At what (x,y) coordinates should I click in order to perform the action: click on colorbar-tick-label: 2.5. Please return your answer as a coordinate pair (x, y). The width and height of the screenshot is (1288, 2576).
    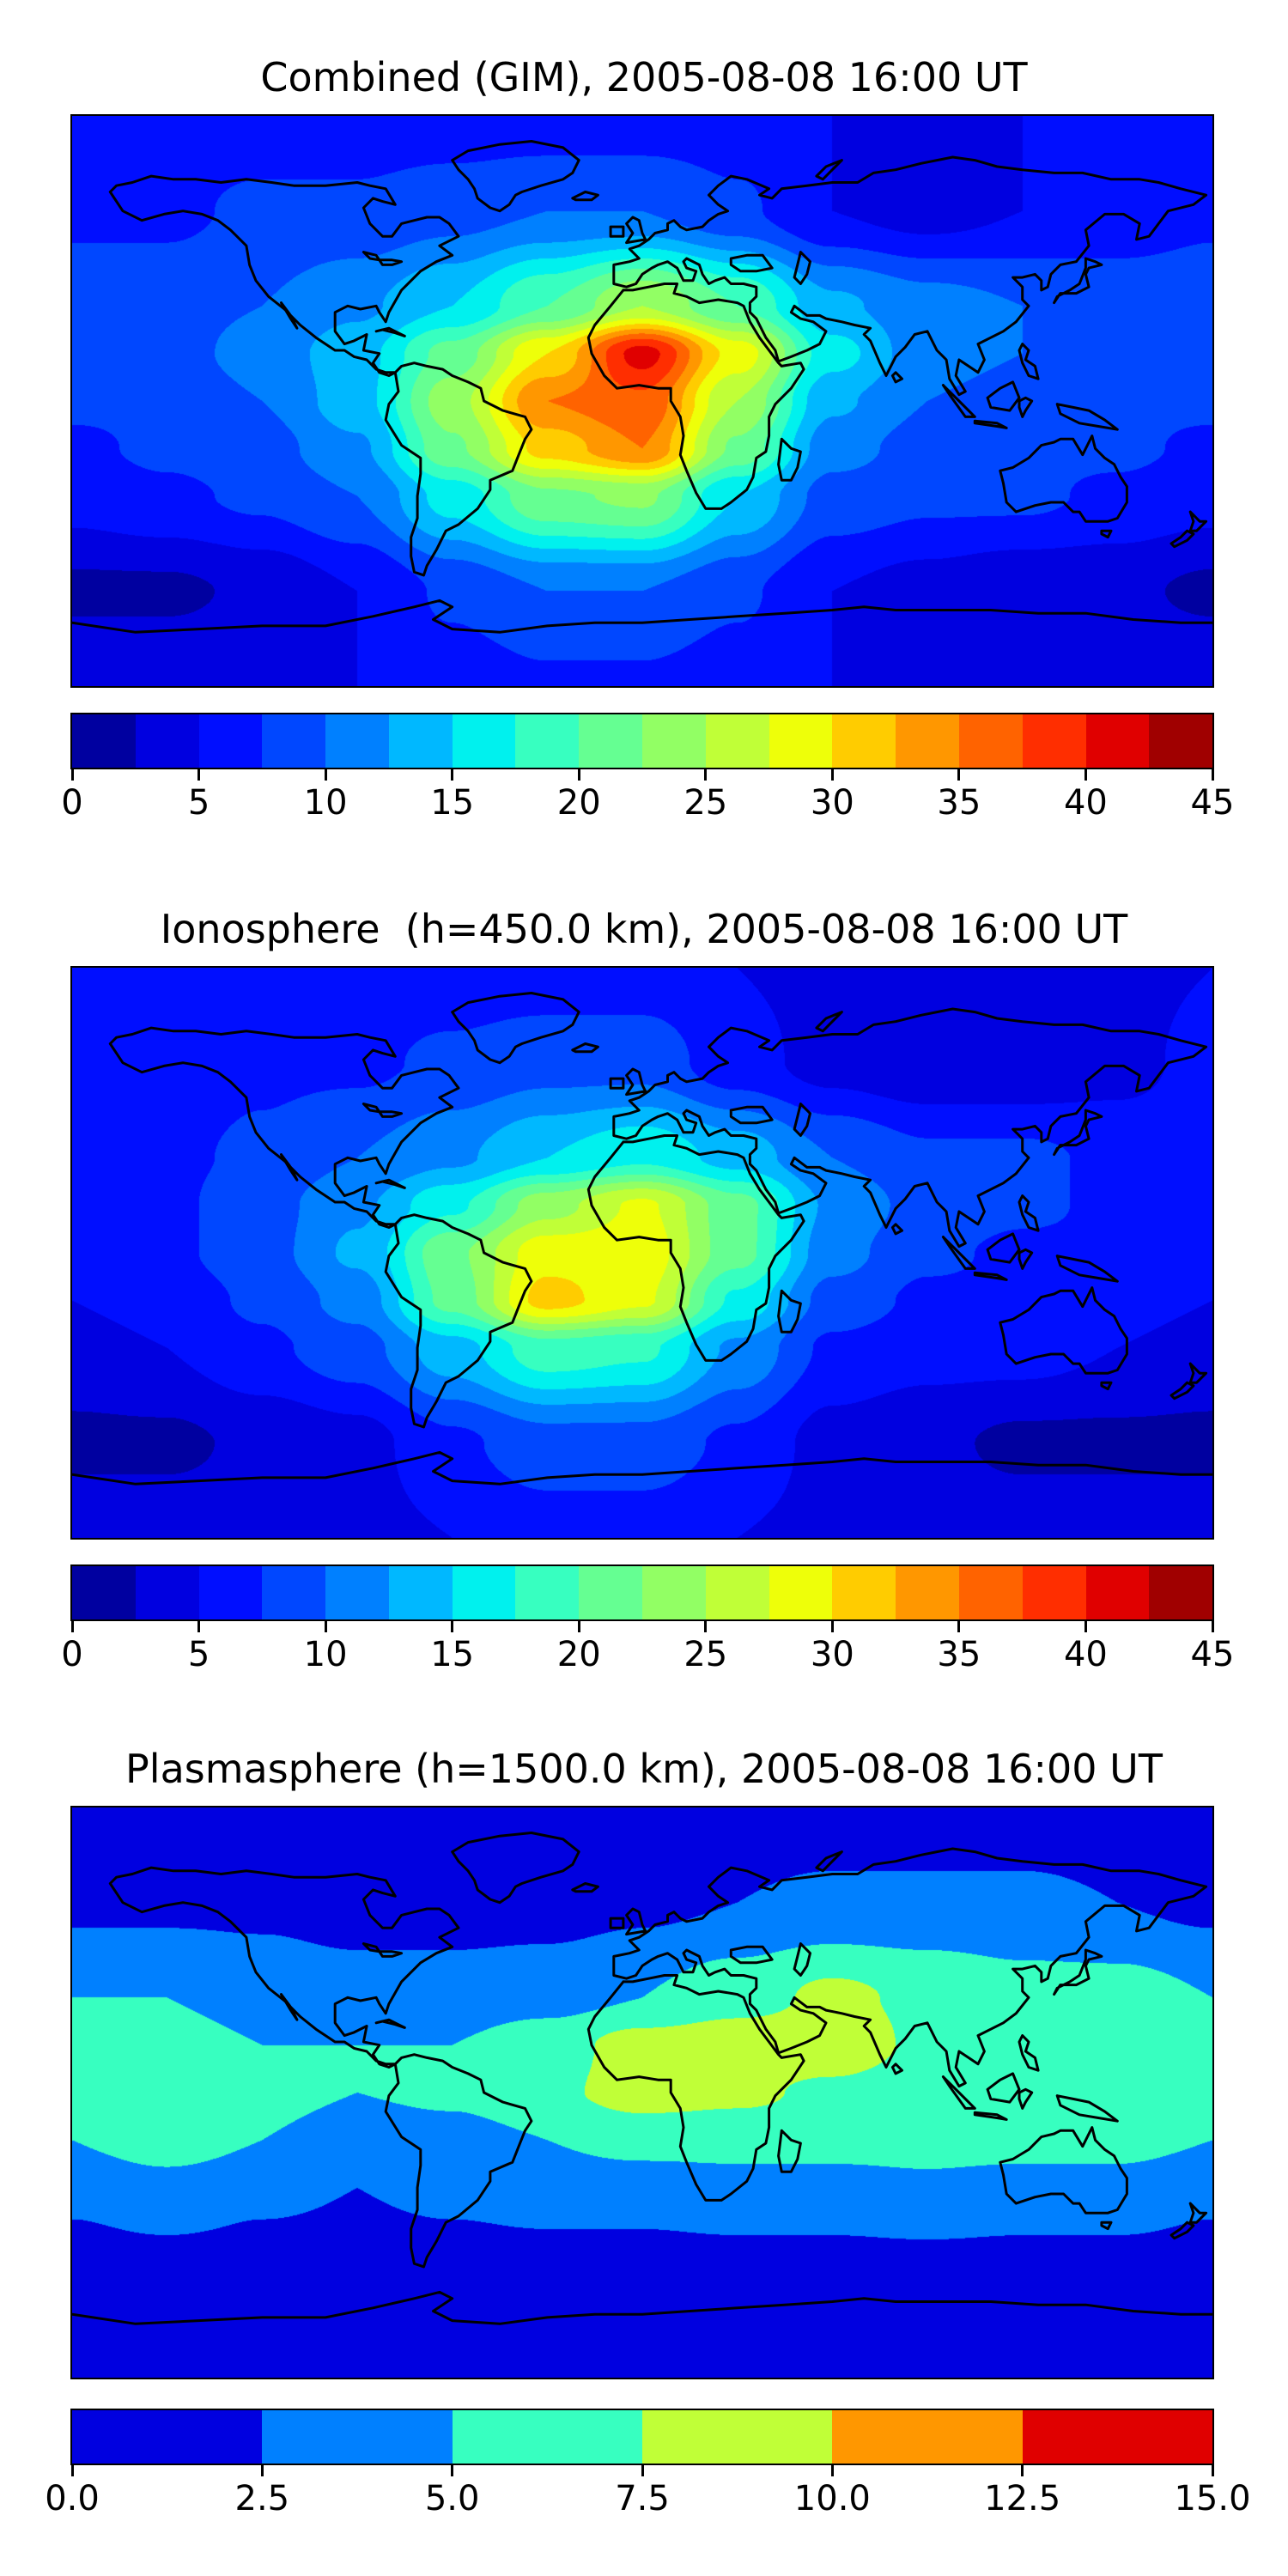
    Looking at the image, I should click on (262, 2499).